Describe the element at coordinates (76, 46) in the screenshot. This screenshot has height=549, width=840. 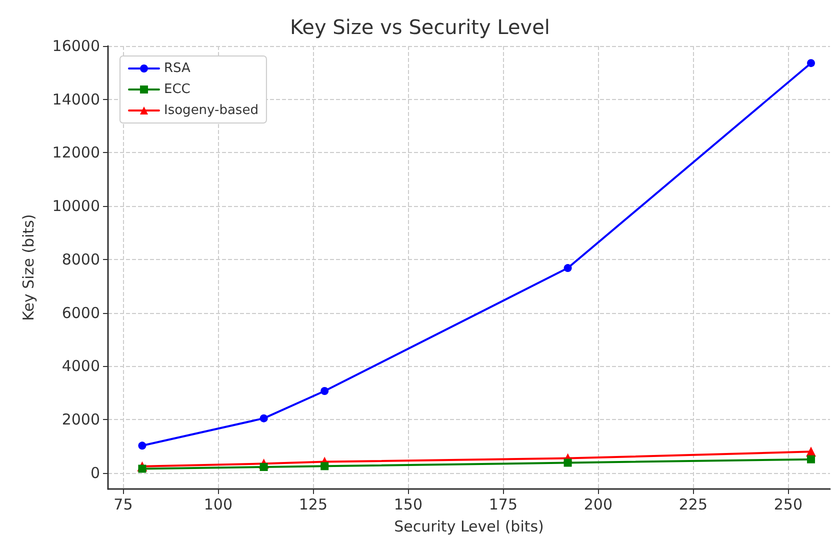
I see `y-tick-label: 16000` at that location.